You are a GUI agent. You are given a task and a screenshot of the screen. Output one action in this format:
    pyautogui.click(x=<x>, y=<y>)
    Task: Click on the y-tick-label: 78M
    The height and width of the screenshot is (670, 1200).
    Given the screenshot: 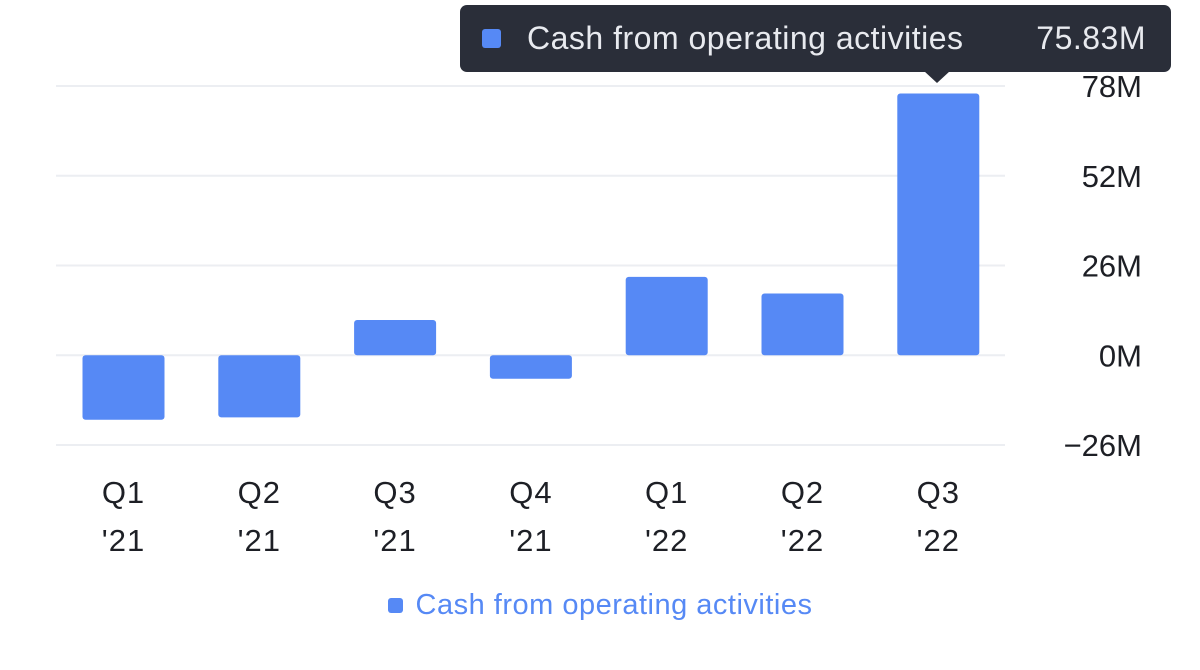 What is the action you would take?
    pyautogui.click(x=1112, y=86)
    